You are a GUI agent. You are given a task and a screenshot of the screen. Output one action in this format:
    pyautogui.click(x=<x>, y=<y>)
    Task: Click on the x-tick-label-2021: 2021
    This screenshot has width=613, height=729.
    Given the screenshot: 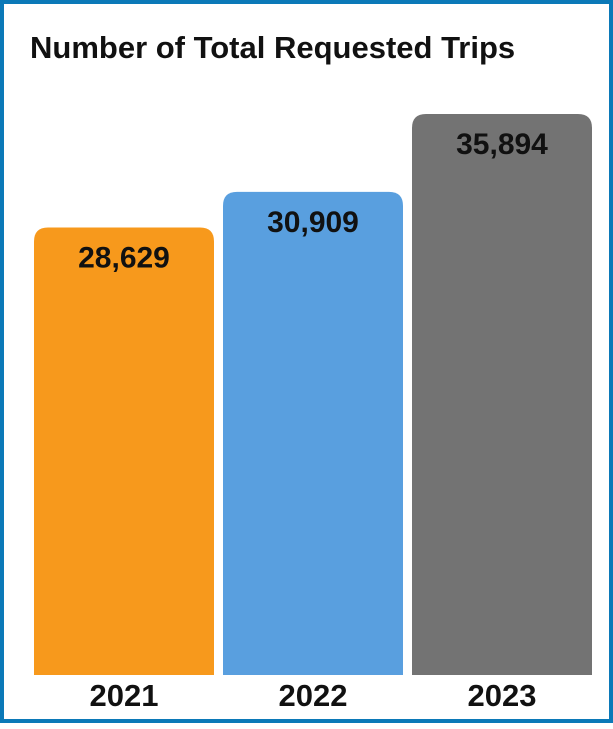 What is the action you would take?
    pyautogui.click(x=124, y=695)
    